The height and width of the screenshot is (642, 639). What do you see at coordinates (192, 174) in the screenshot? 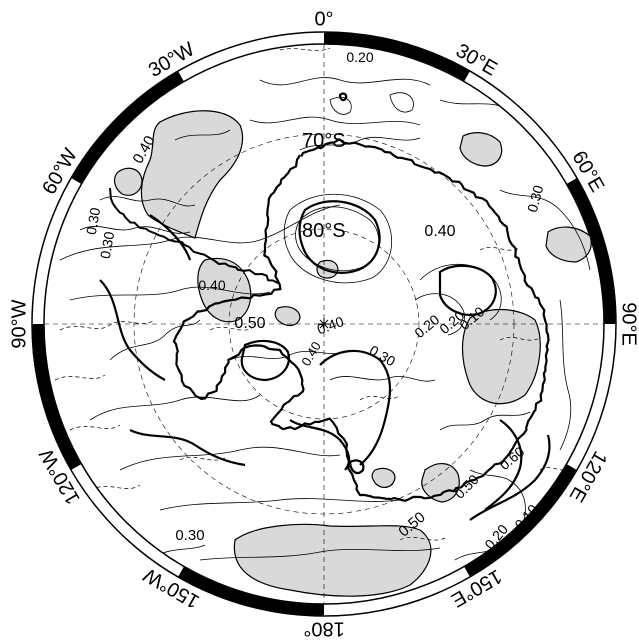
I see `shaded-region-weddell` at bounding box center [192, 174].